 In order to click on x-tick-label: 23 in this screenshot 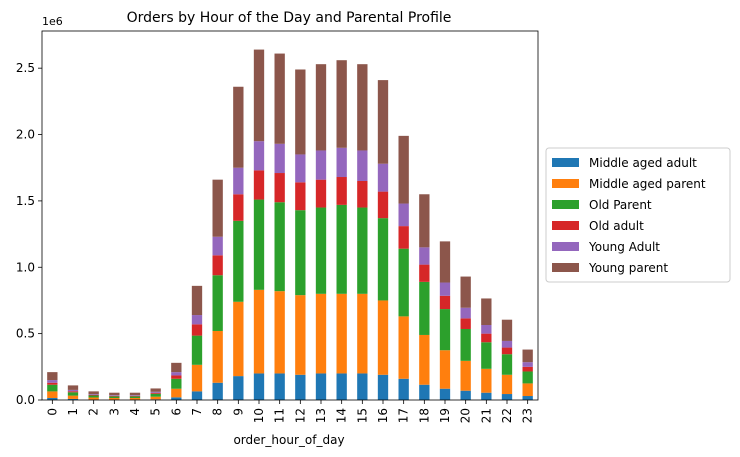, I will do `click(528, 415)`.